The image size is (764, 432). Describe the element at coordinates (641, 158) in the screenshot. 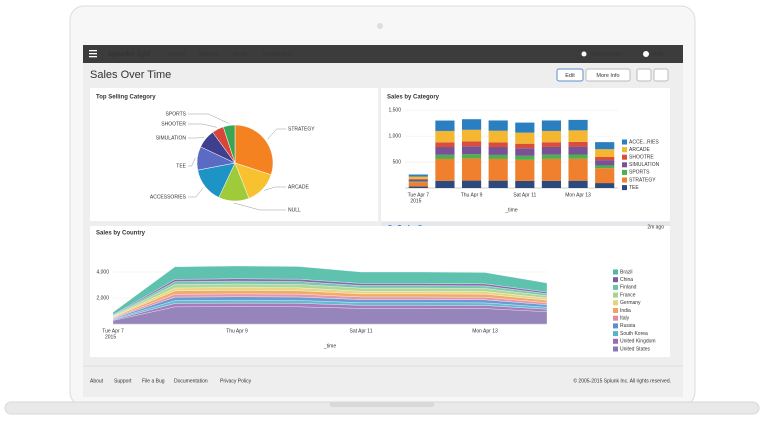

I see `legend-label: SHOOTRE` at that location.